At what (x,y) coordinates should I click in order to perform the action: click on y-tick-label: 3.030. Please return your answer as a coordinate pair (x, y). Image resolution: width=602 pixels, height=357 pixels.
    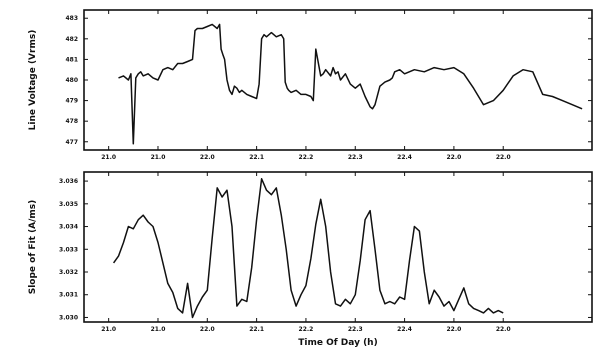
    Looking at the image, I should click on (68, 317).